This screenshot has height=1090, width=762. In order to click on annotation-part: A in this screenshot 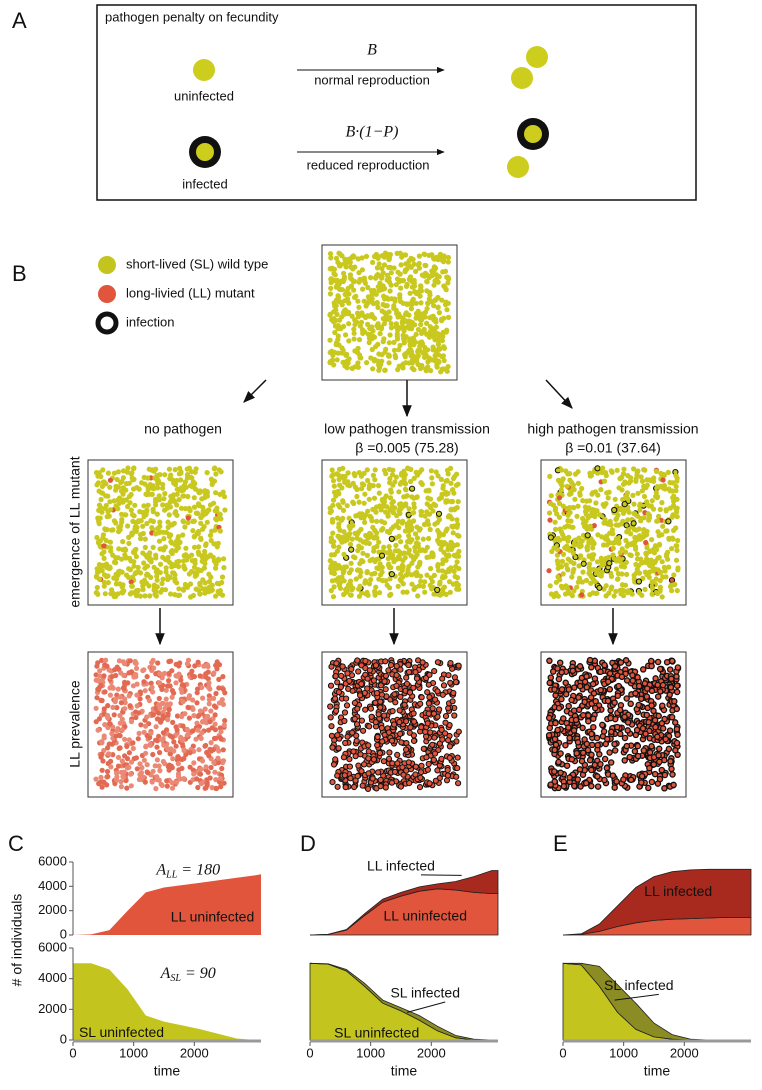, I will do `click(160, 869)`.